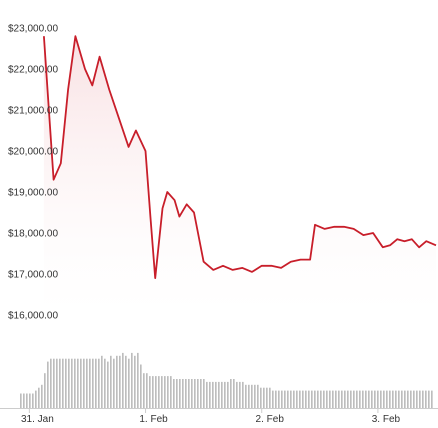 This screenshot has width=438, height=428. Describe the element at coordinates (386, 418) in the screenshot. I see `x-tick-label: 3. Feb` at that location.